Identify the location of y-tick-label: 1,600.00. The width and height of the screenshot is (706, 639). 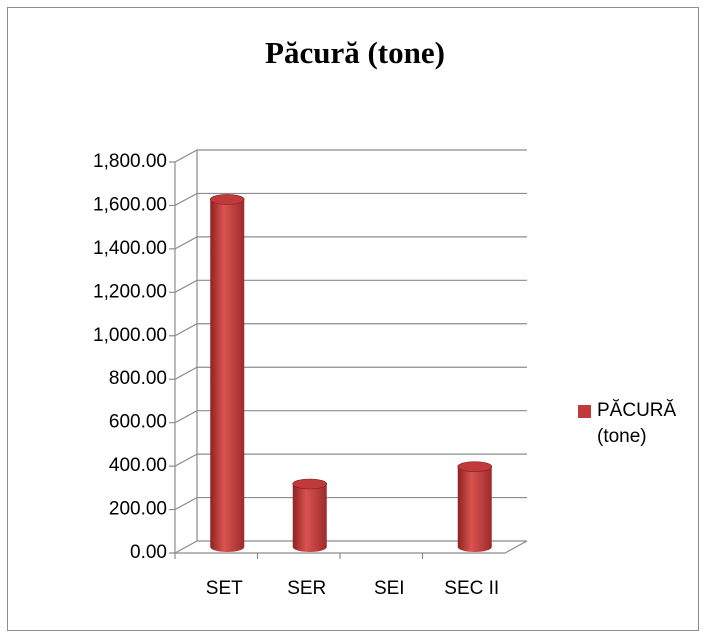
(130, 204).